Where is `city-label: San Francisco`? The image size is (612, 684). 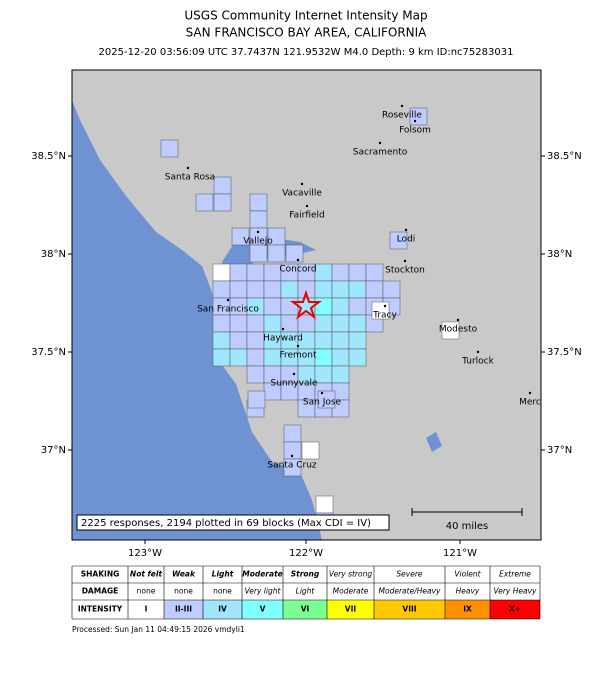
city-label: San Francisco is located at coordinates (228, 310).